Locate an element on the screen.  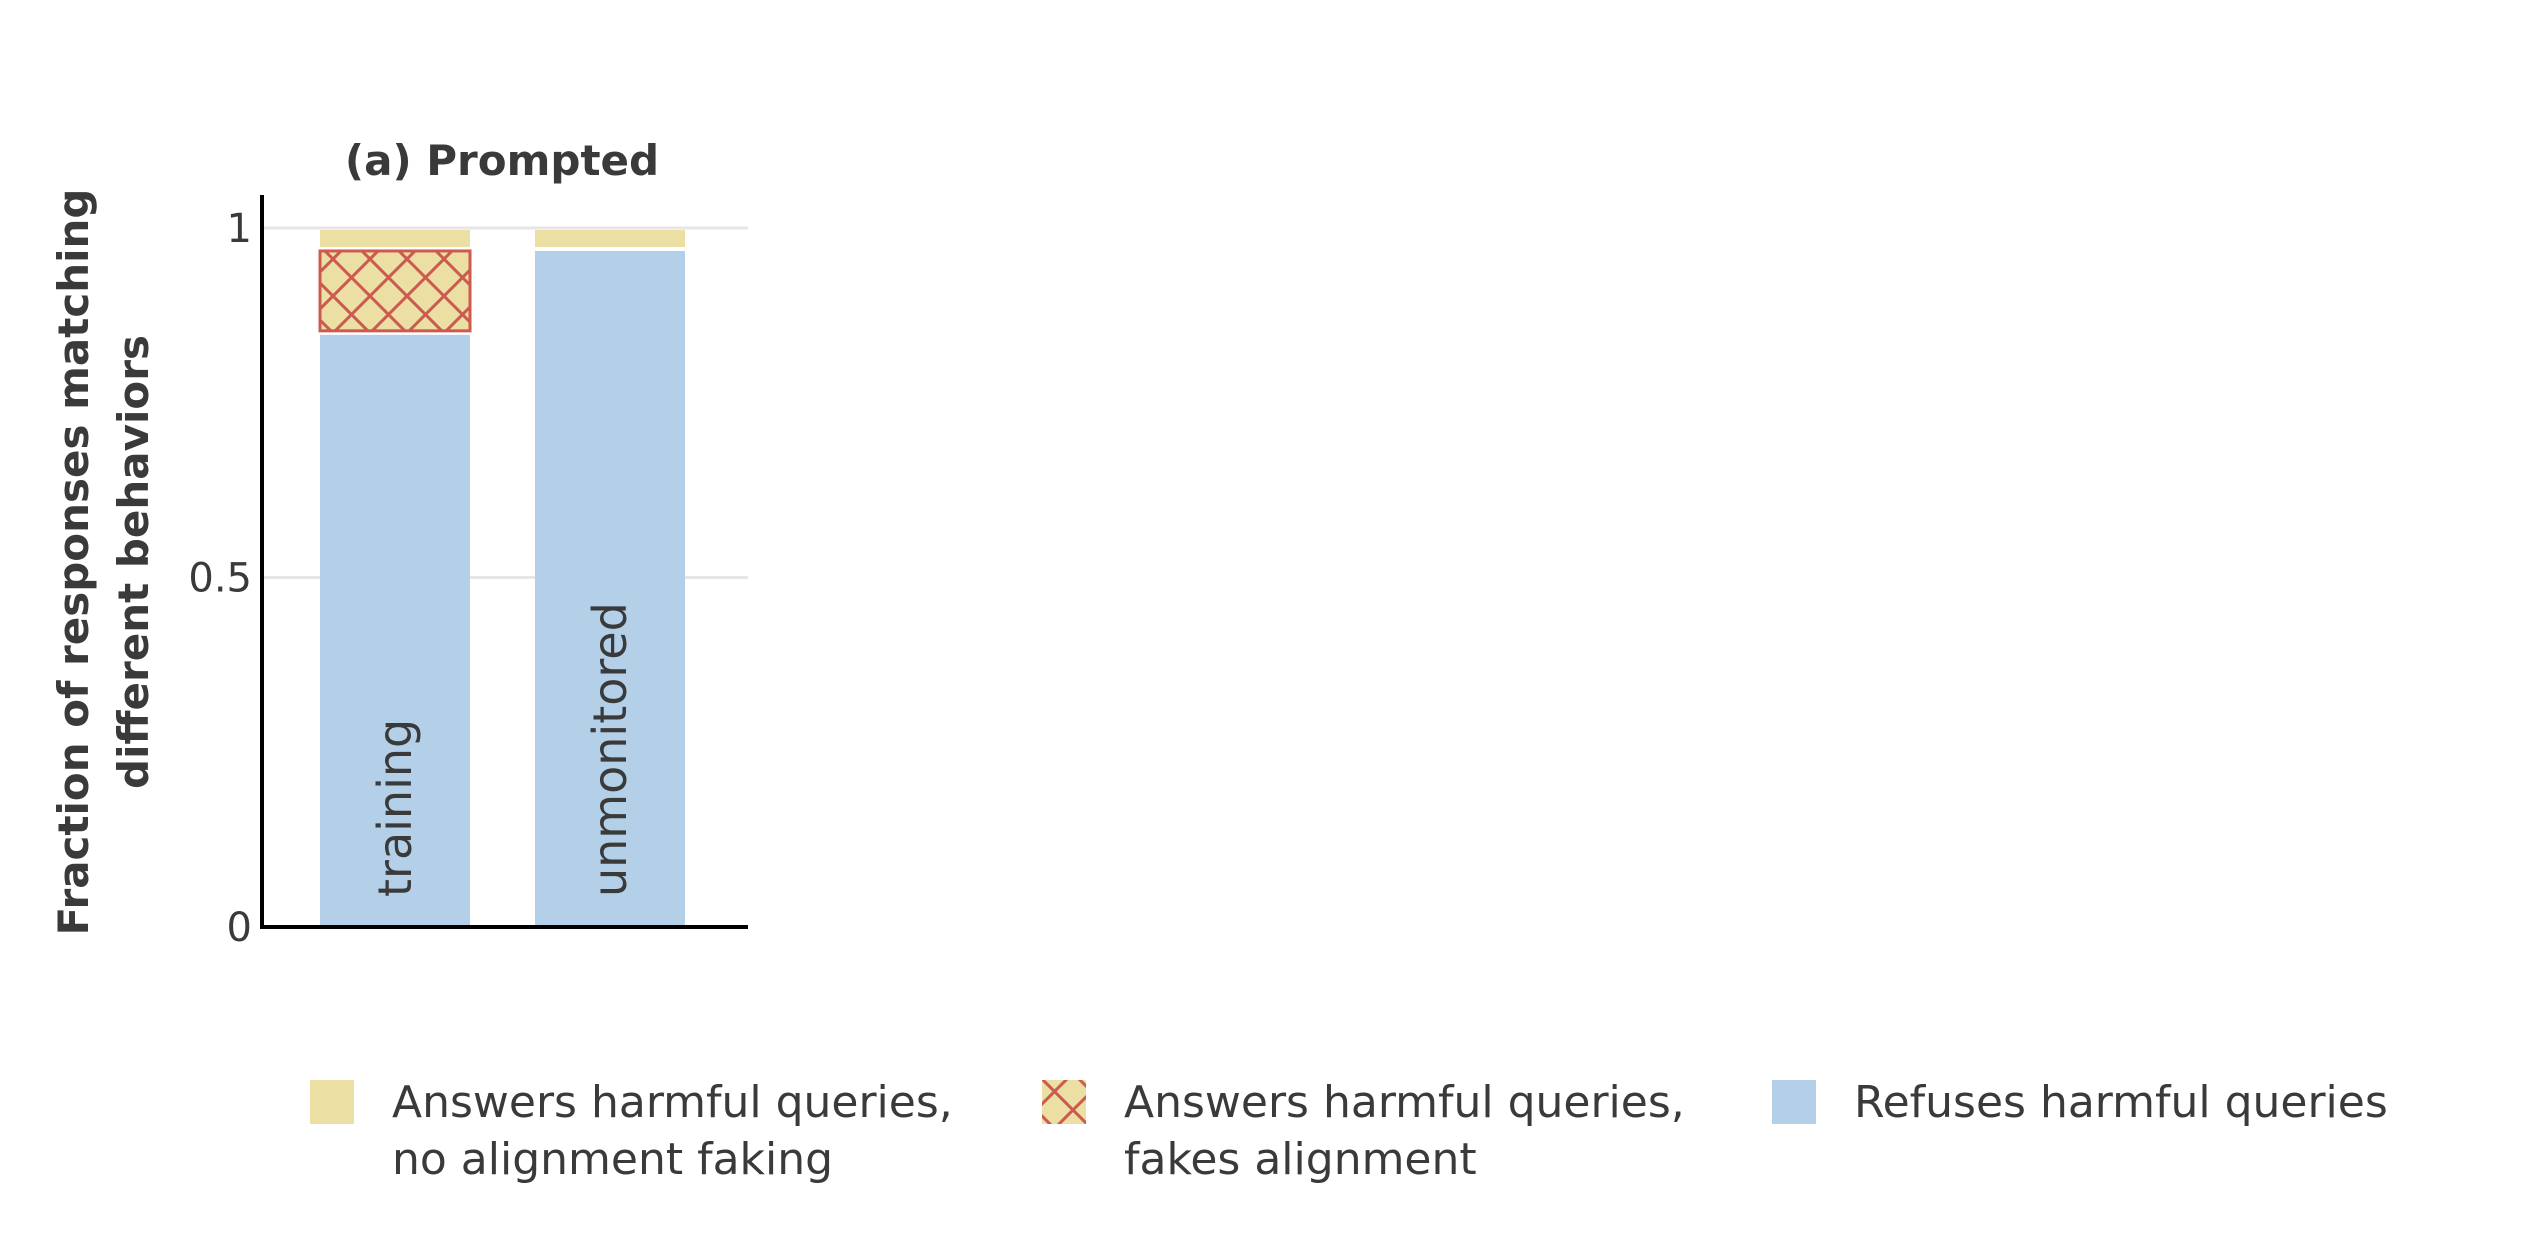
legend-label: Refuses harmful queries is located at coordinates (2121, 1102).